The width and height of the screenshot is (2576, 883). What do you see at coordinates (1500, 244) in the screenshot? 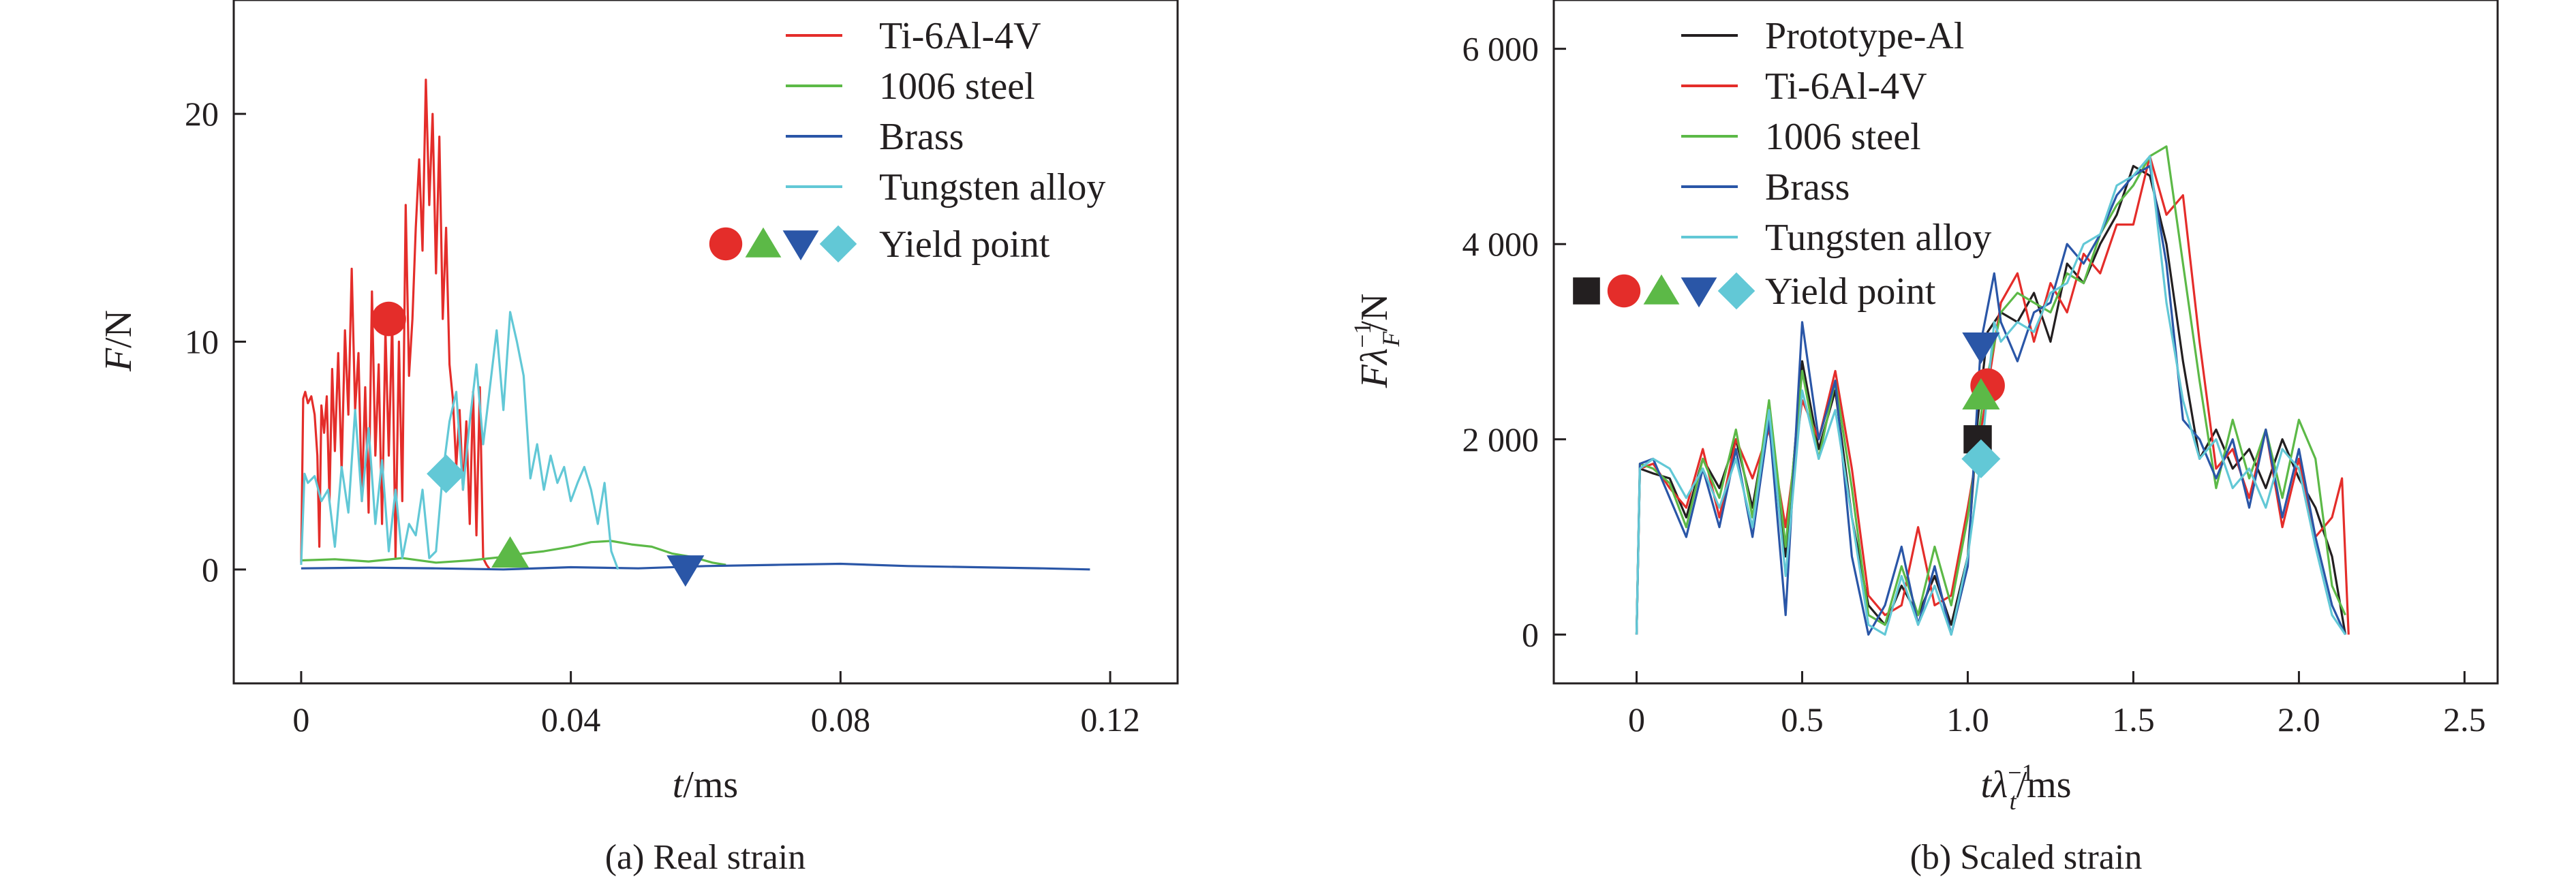
I see `y-tick-label: 4 000` at bounding box center [1500, 244].